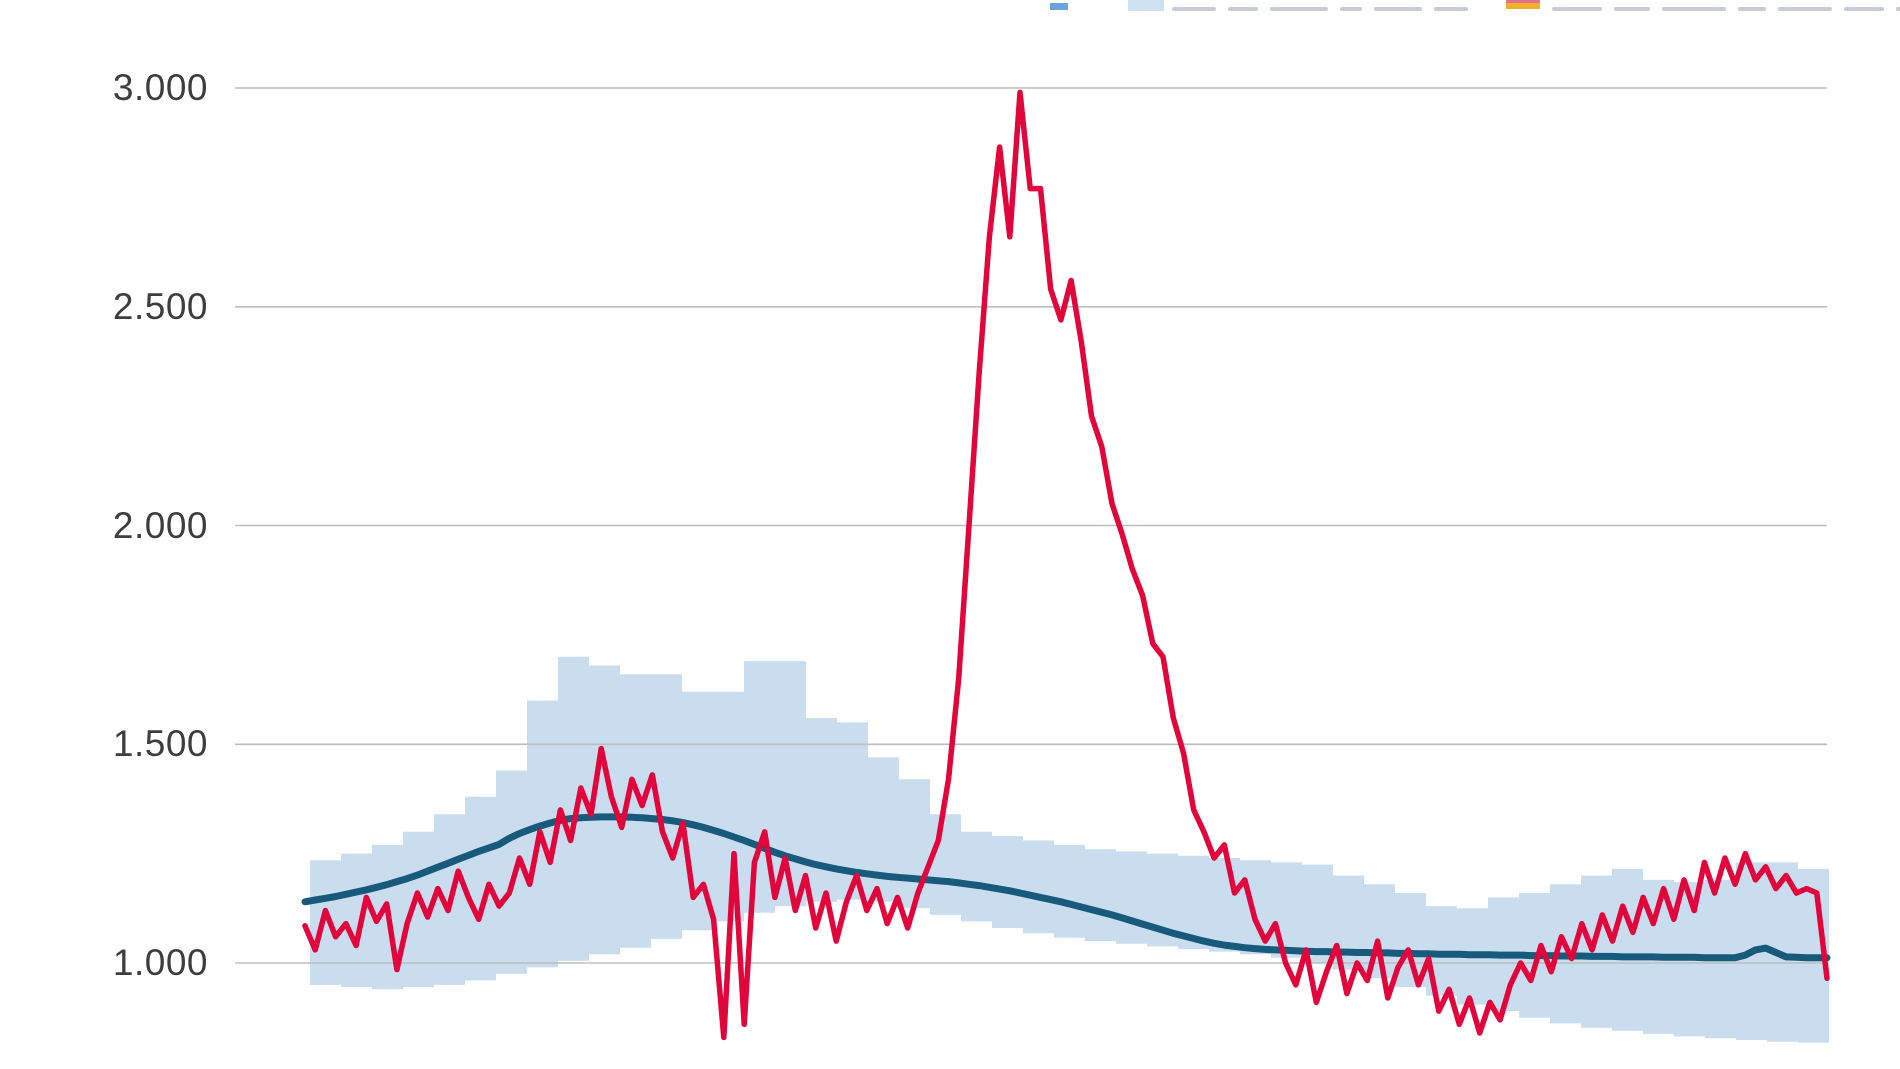 The image size is (1900, 1069). I want to click on y-tick-label: 1.000, so click(160, 962).